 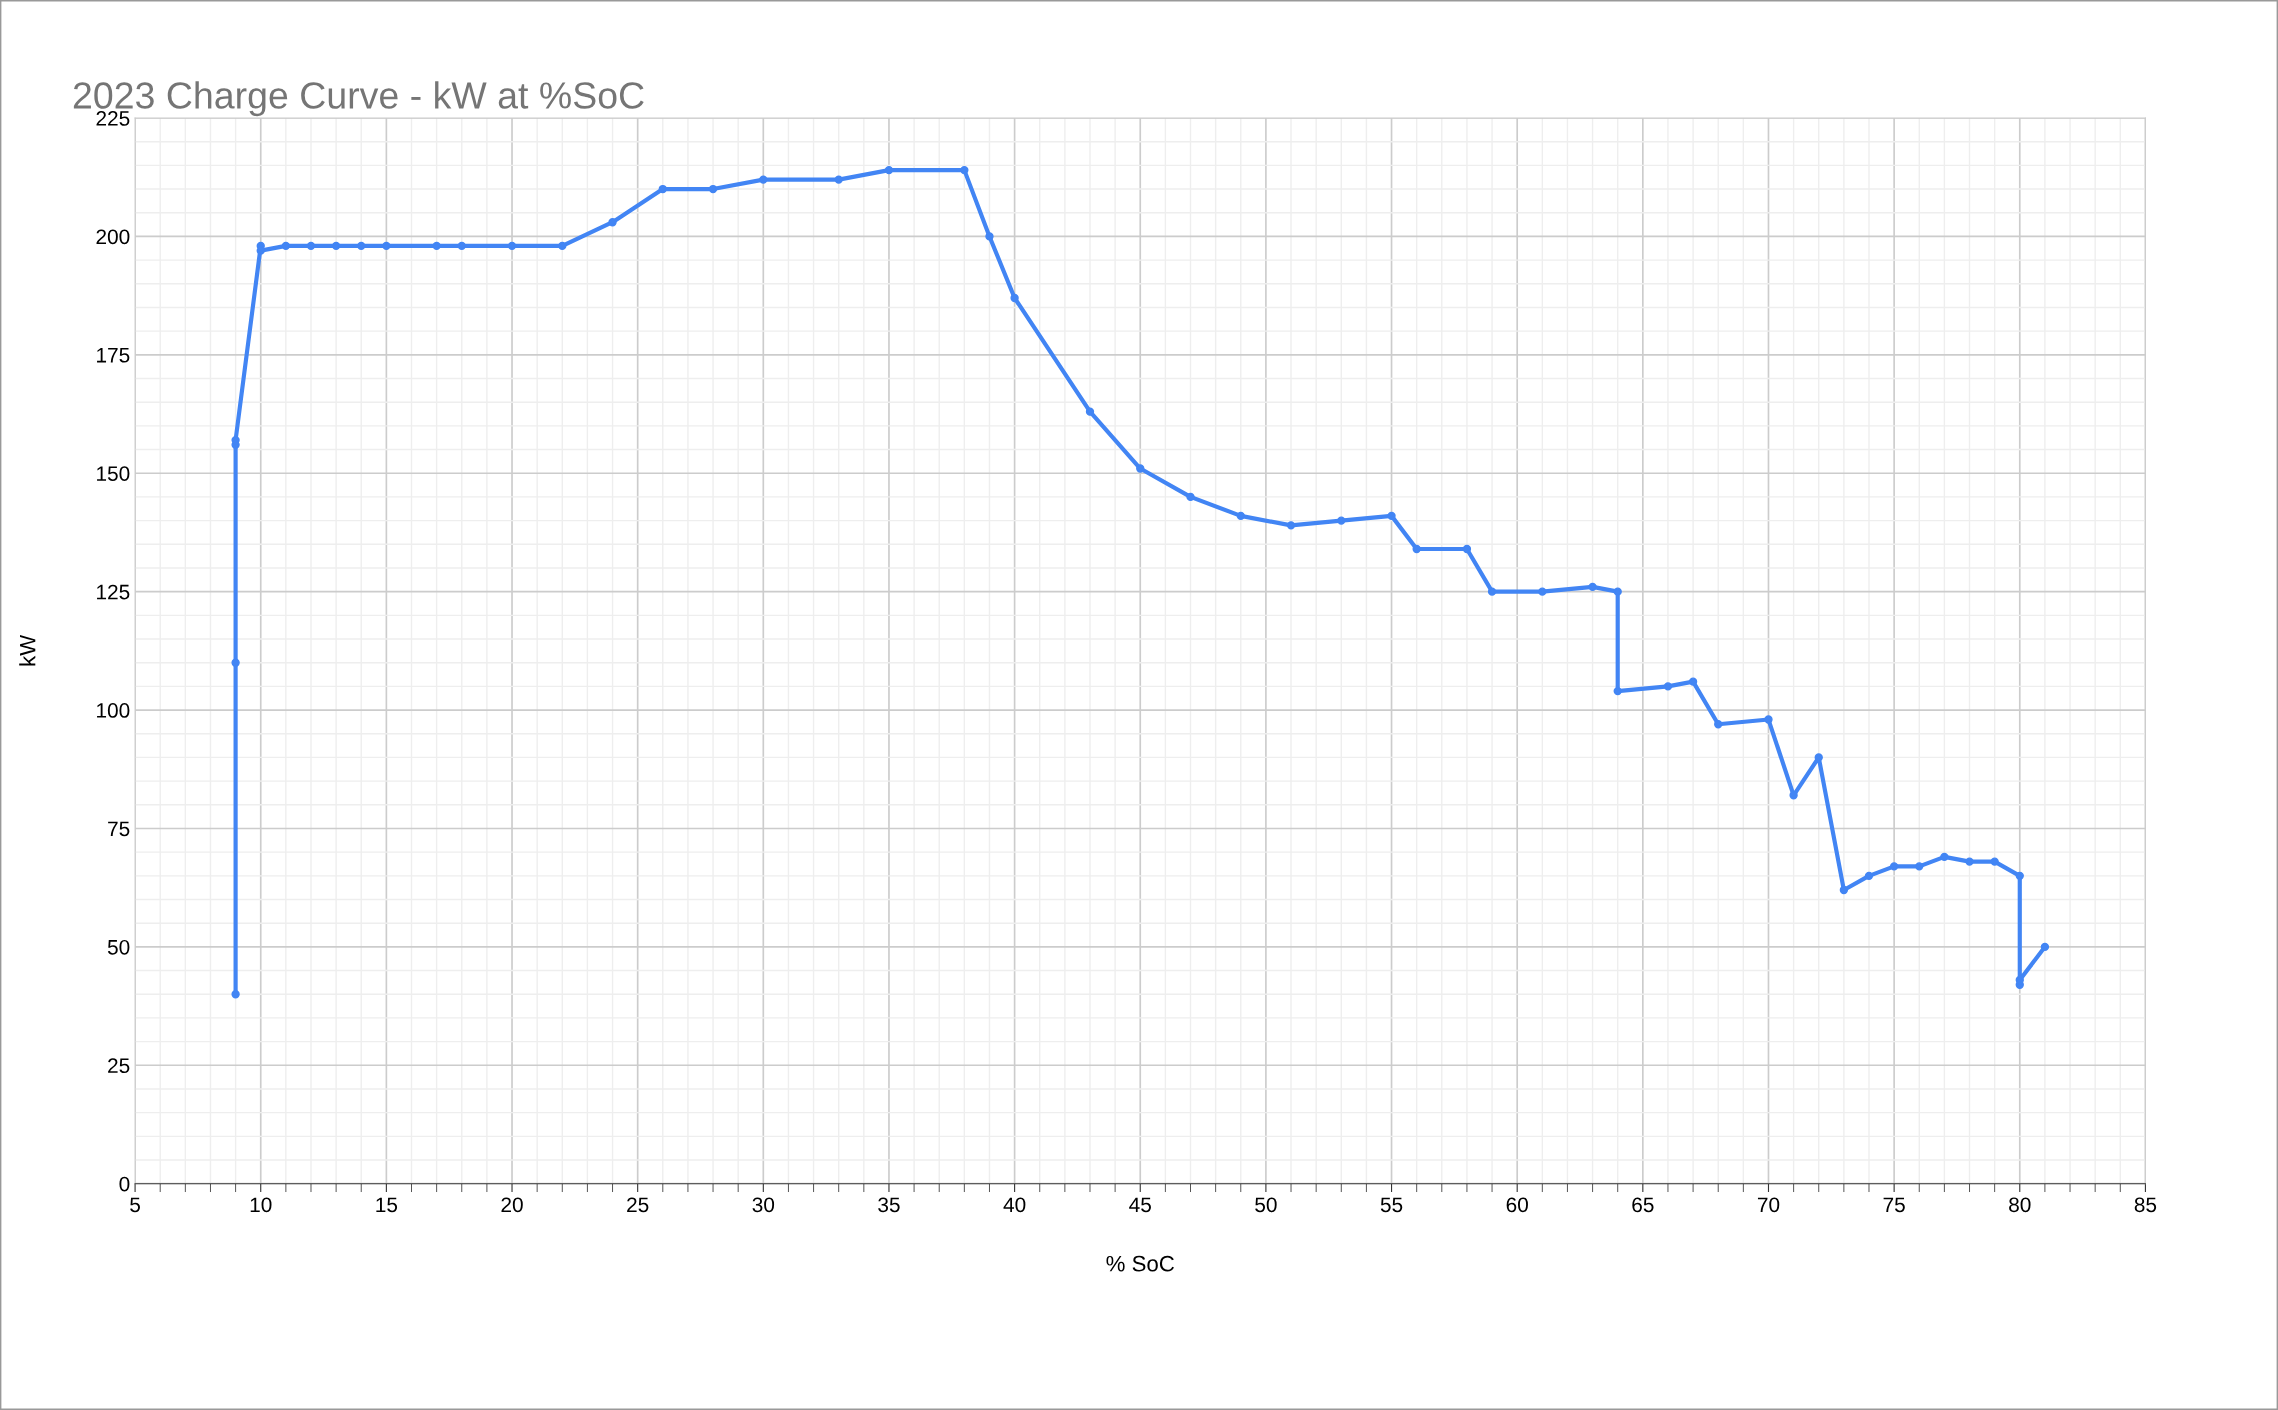 What do you see at coordinates (512, 1205) in the screenshot?
I see `x-tick-label: 20` at bounding box center [512, 1205].